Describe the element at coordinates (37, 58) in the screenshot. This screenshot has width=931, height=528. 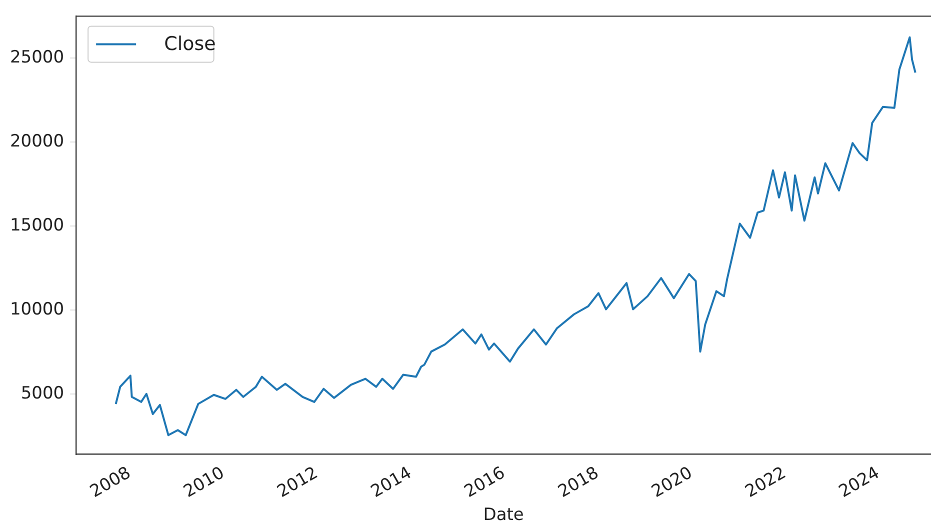
I see `y-tick-label: 25000` at that location.